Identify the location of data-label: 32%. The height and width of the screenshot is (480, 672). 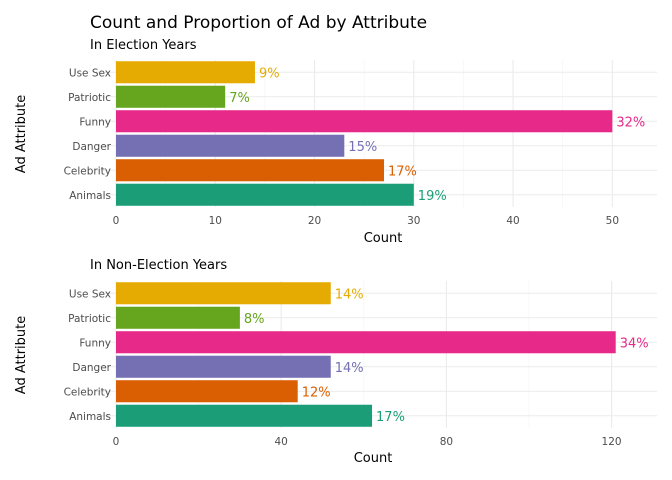
(630, 122).